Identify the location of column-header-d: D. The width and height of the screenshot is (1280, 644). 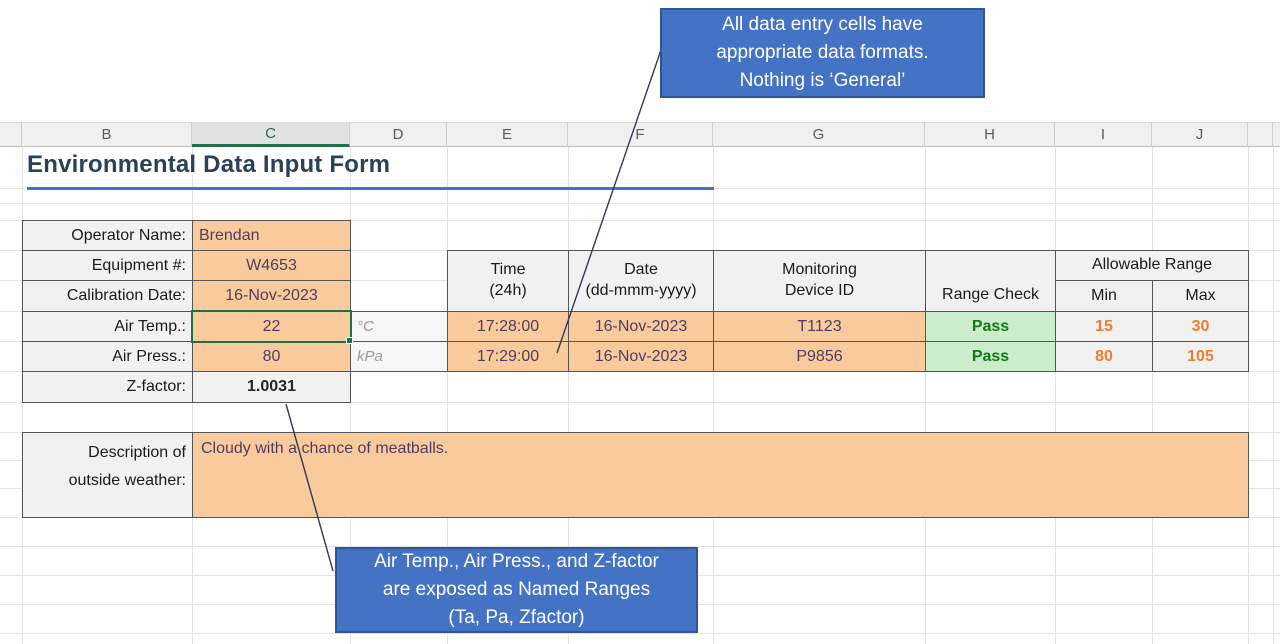
(398, 134).